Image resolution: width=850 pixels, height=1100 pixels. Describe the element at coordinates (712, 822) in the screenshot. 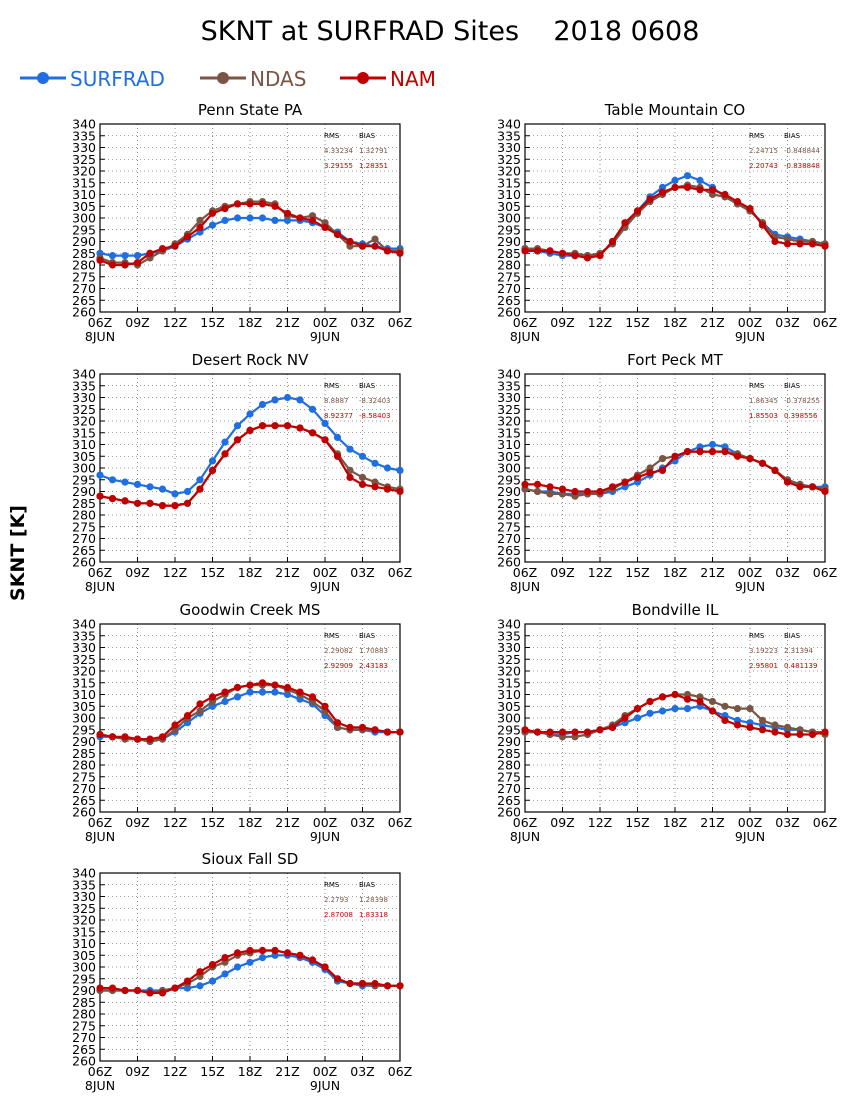

I see `x-tick-label: 21Z` at that location.